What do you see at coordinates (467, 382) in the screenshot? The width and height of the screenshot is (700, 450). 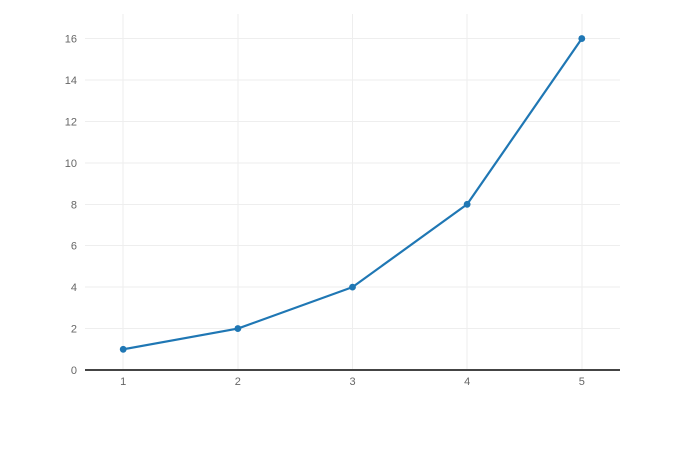 I see `x-tick-label: 4` at bounding box center [467, 382].